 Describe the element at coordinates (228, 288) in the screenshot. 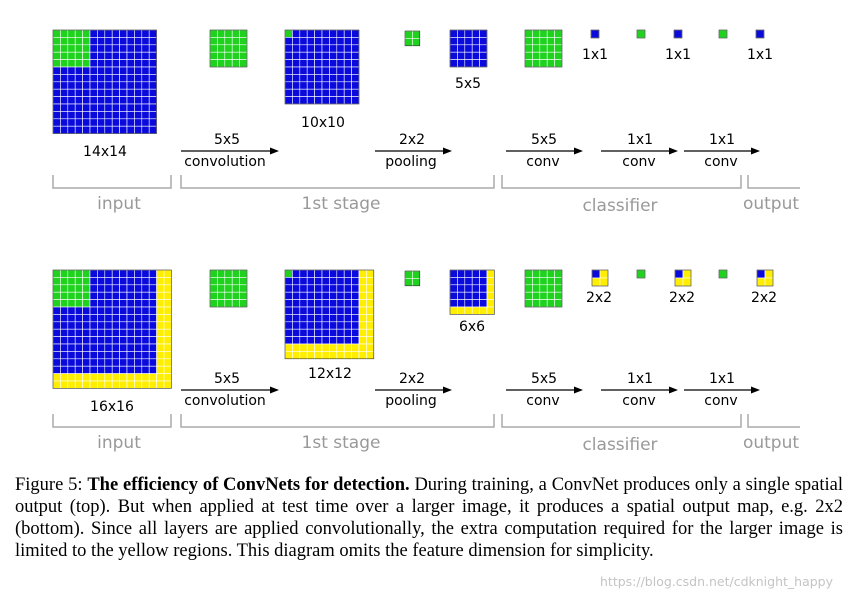

I see `bottom-conv-kernel-grid` at that location.